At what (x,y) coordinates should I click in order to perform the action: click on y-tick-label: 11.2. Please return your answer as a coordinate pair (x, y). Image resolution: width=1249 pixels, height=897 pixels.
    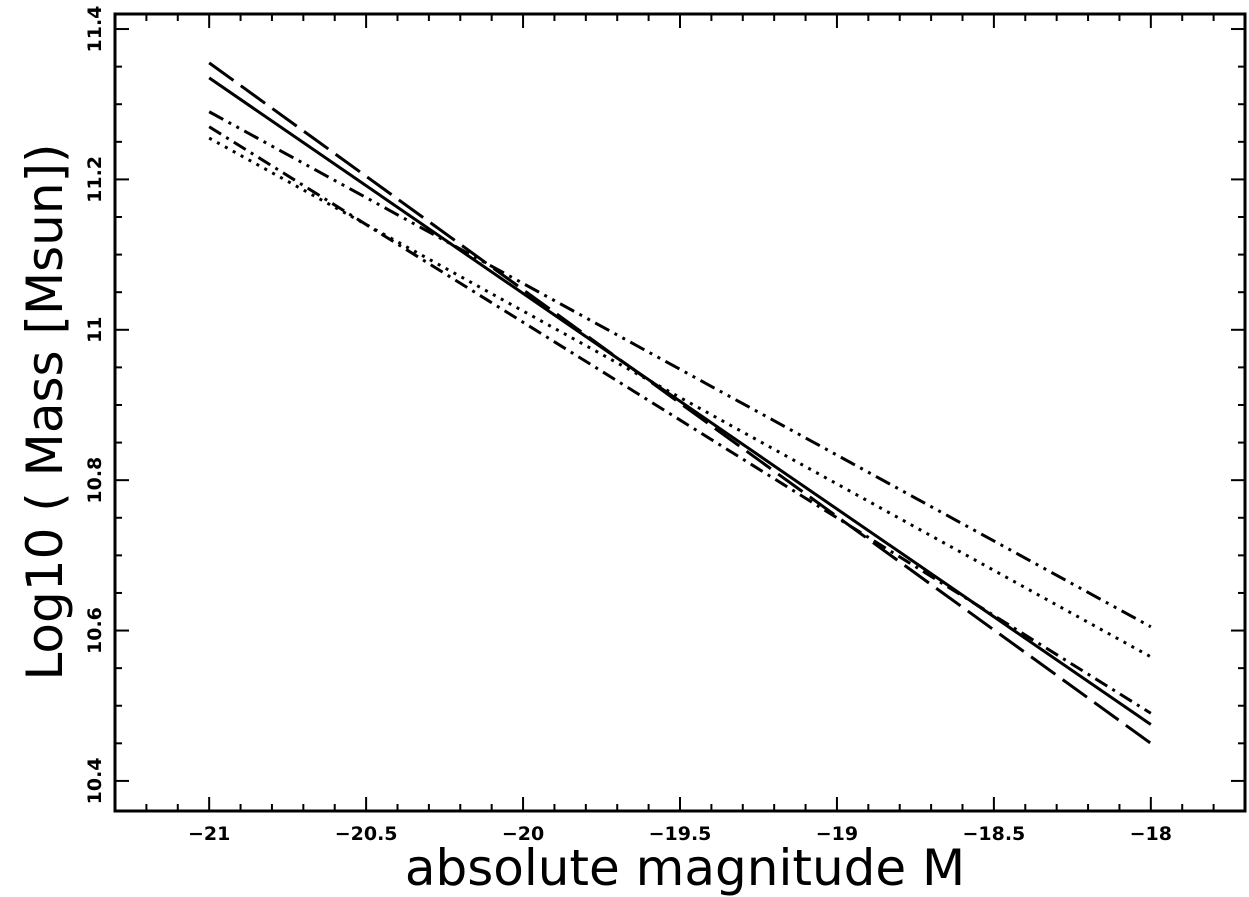
    Looking at the image, I should click on (95, 179).